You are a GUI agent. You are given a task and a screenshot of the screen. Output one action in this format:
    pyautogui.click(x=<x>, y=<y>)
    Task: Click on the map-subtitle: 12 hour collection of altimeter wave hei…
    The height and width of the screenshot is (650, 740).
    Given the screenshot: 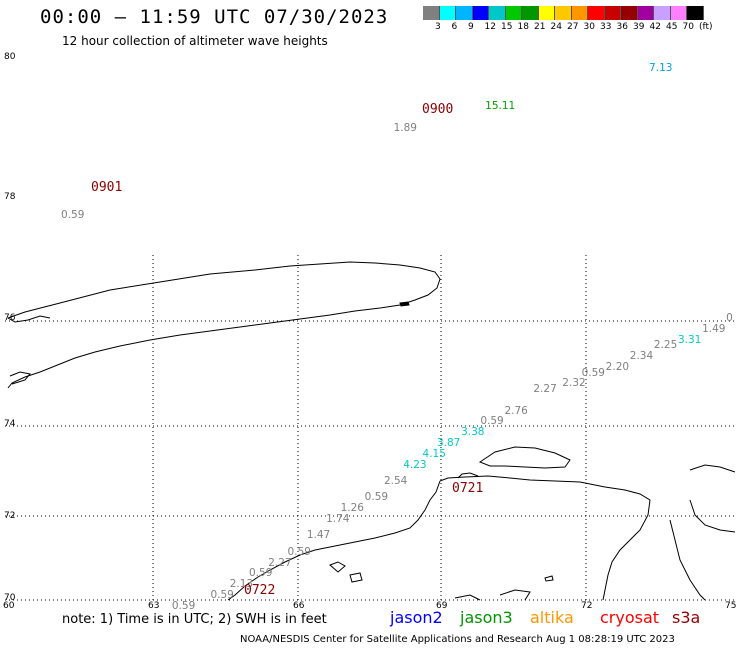 What is the action you would take?
    pyautogui.click(x=195, y=41)
    